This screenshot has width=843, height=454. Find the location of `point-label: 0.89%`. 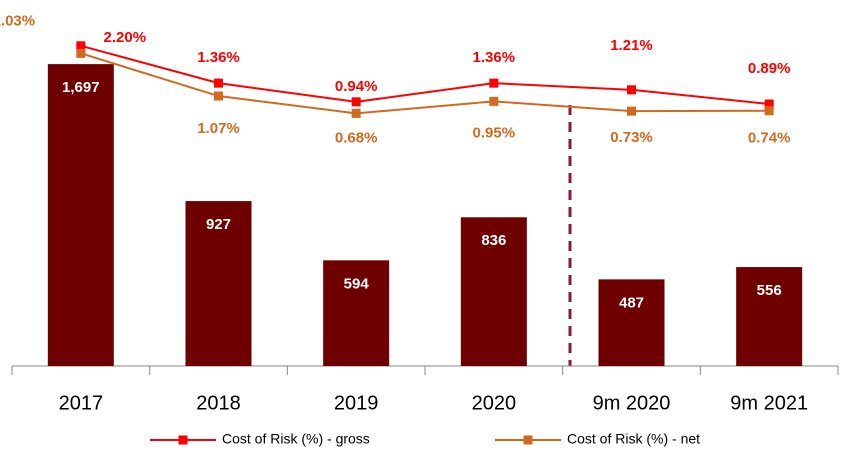

point-label: 0.89% is located at coordinates (769, 68).